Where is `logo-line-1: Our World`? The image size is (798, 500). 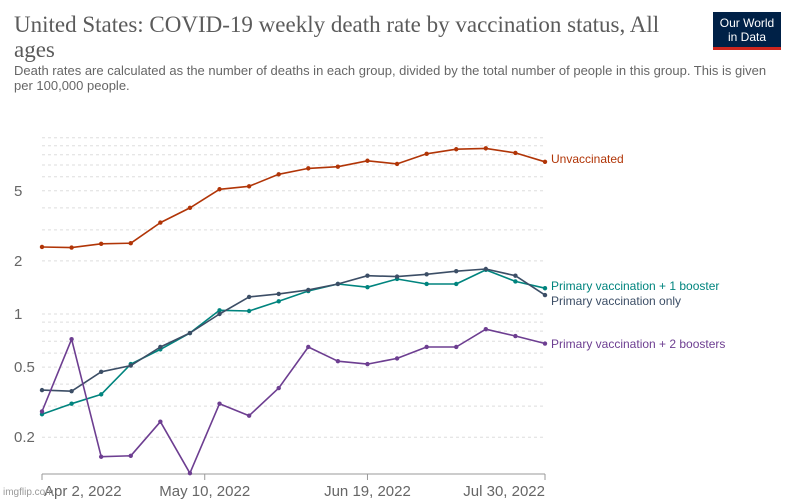
logo-line-1: Our World is located at coordinates (747, 23).